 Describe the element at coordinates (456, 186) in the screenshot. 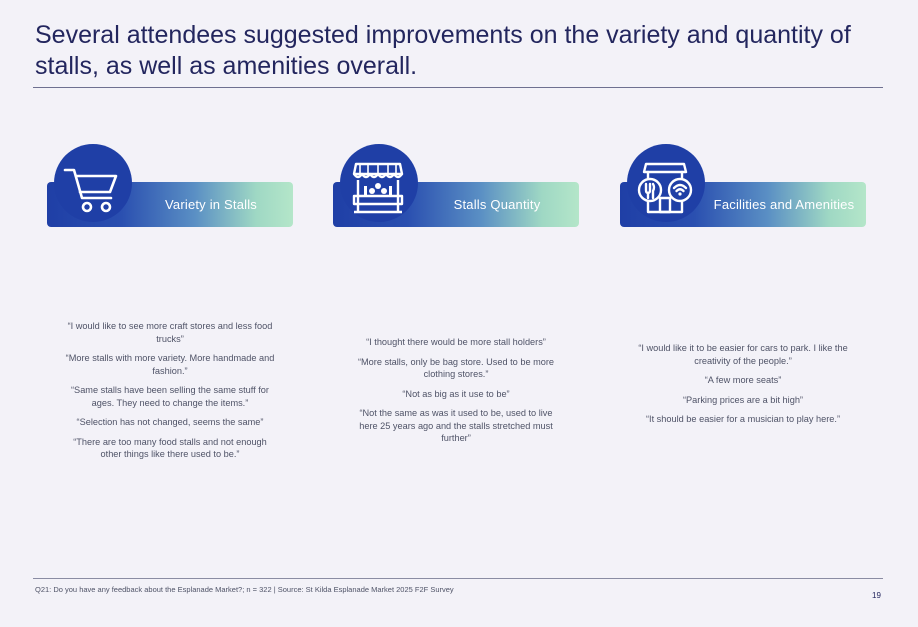

I see `category-card-quantity: Stalls Quantity` at that location.